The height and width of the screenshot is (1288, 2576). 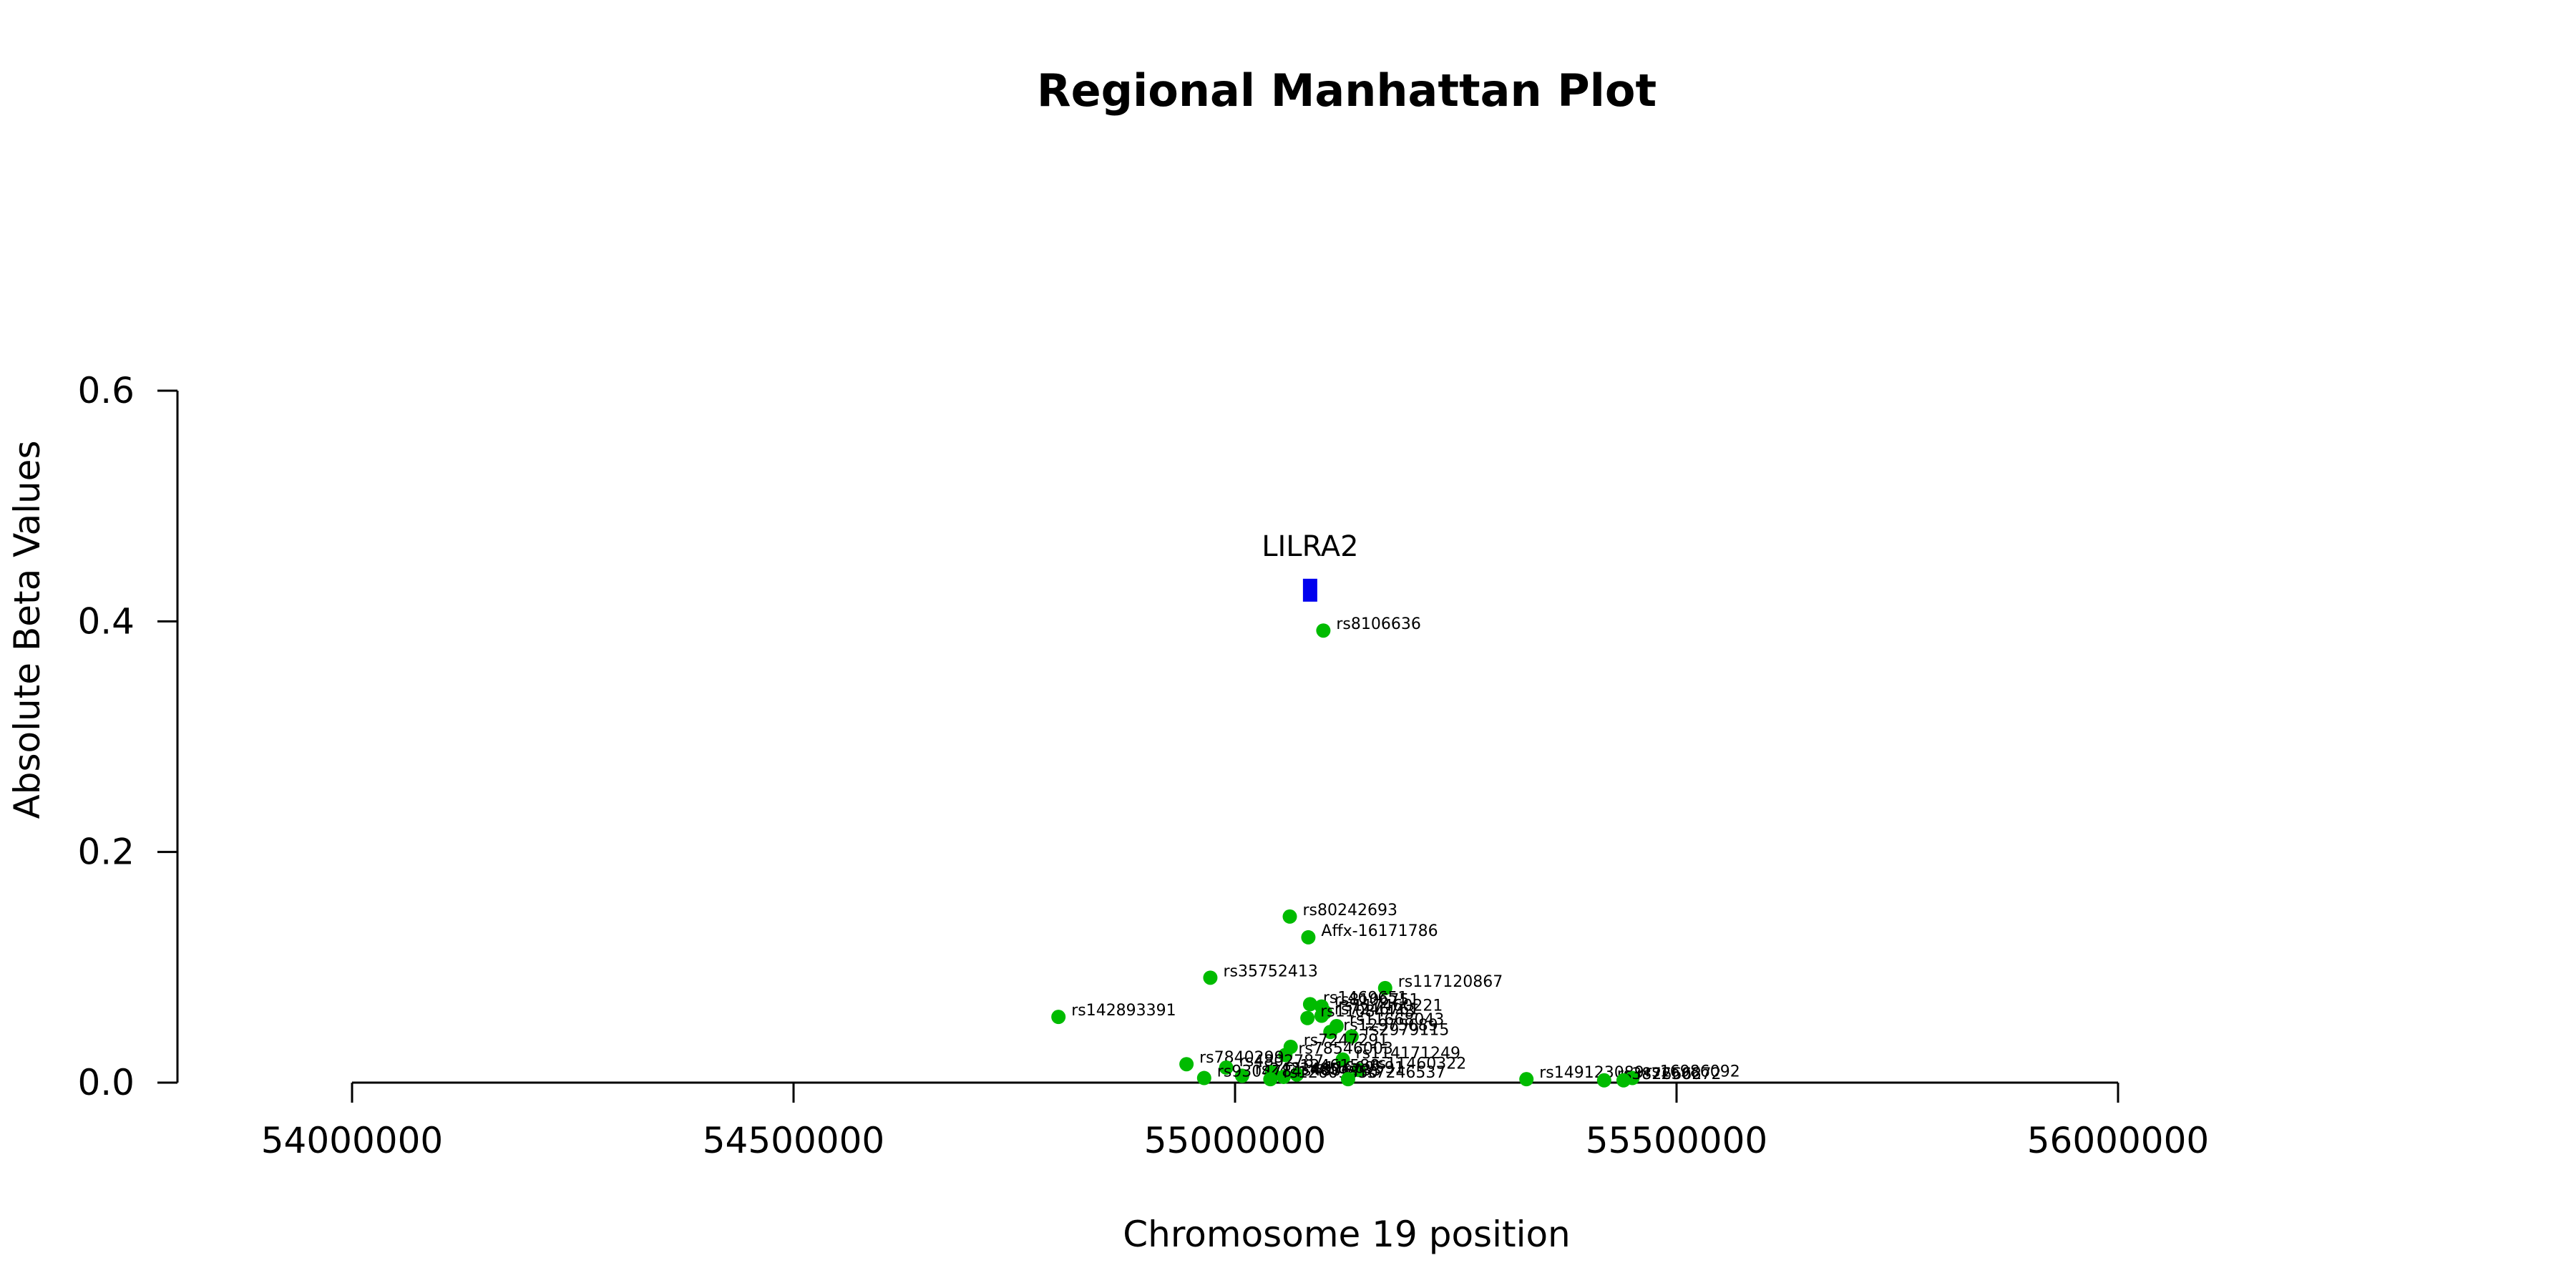 What do you see at coordinates (1123, 1011) in the screenshot?
I see `snp-label: rs142893391` at bounding box center [1123, 1011].